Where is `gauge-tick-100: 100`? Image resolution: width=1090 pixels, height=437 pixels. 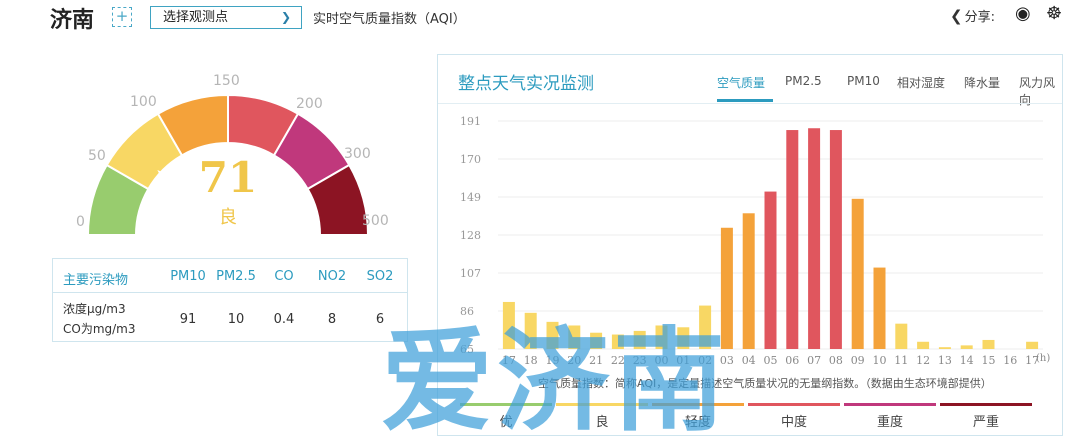
gauge-tick-100: 100 is located at coordinates (143, 102).